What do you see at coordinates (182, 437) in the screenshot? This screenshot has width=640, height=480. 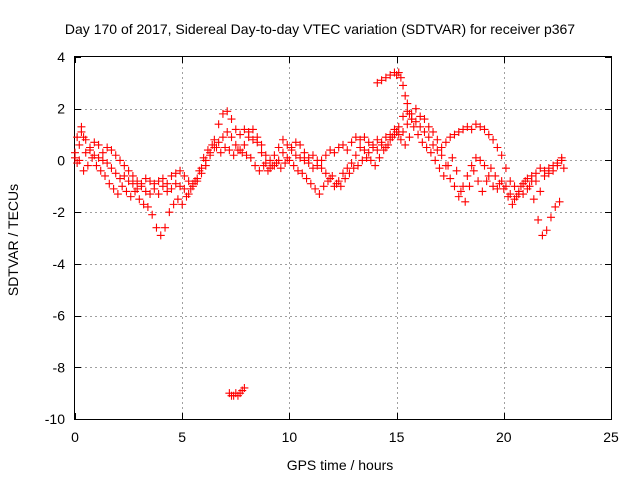 I see `x-tick-label: 5` at bounding box center [182, 437].